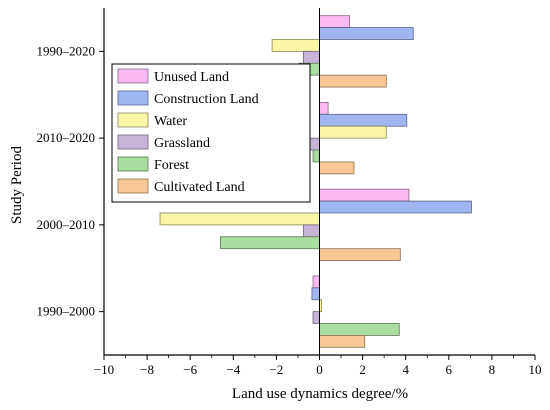 This screenshot has width=550, height=410. What do you see at coordinates (171, 165) in the screenshot?
I see `legend-label-forest: Forest` at bounding box center [171, 165].